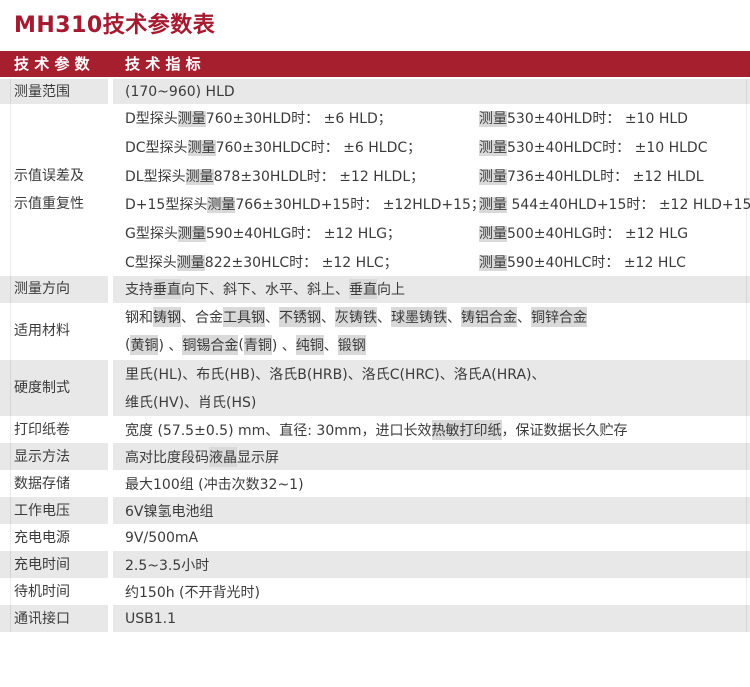 Image resolution: width=750 pixels, height=687 pixels. What do you see at coordinates (214, 484) in the screenshot?
I see `value-line: 最大100组 (冲击次数32~1)` at bounding box center [214, 484].